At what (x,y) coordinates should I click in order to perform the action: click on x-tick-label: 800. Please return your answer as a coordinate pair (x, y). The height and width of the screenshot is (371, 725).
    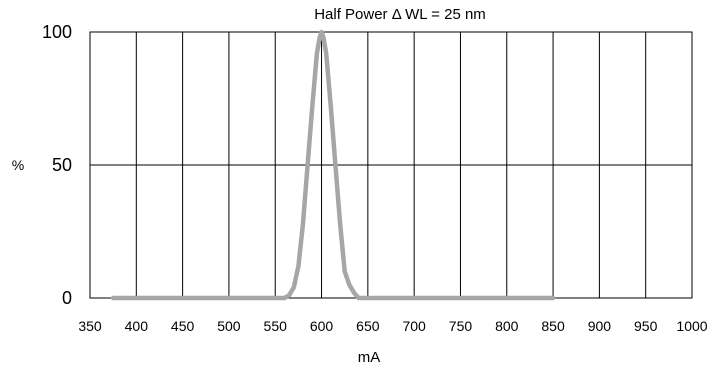
    Looking at the image, I should click on (507, 326).